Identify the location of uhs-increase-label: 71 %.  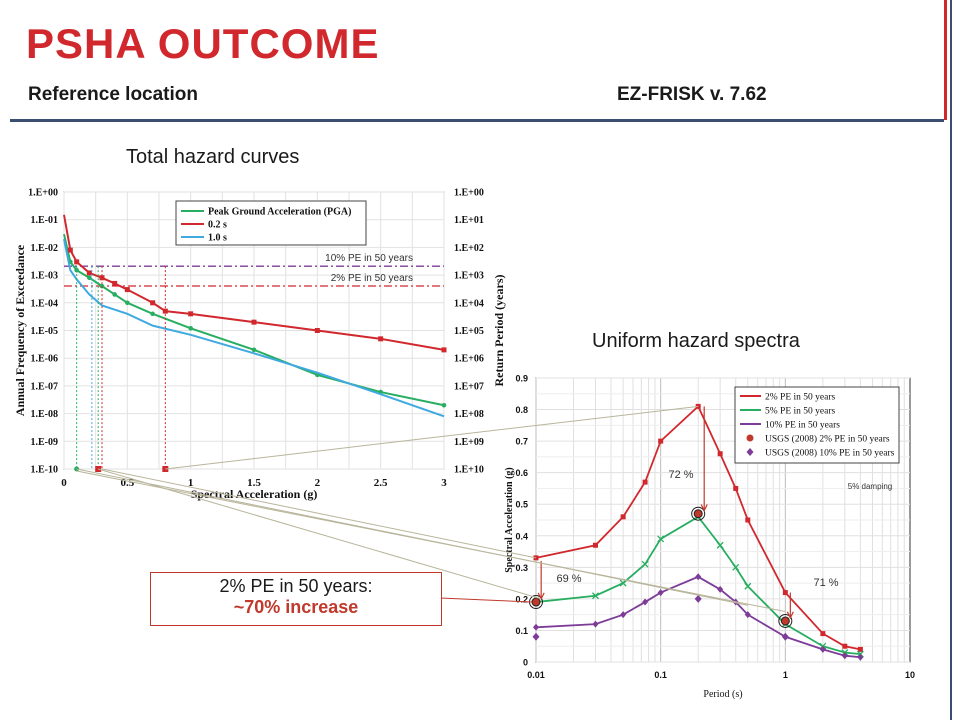
(825, 583).